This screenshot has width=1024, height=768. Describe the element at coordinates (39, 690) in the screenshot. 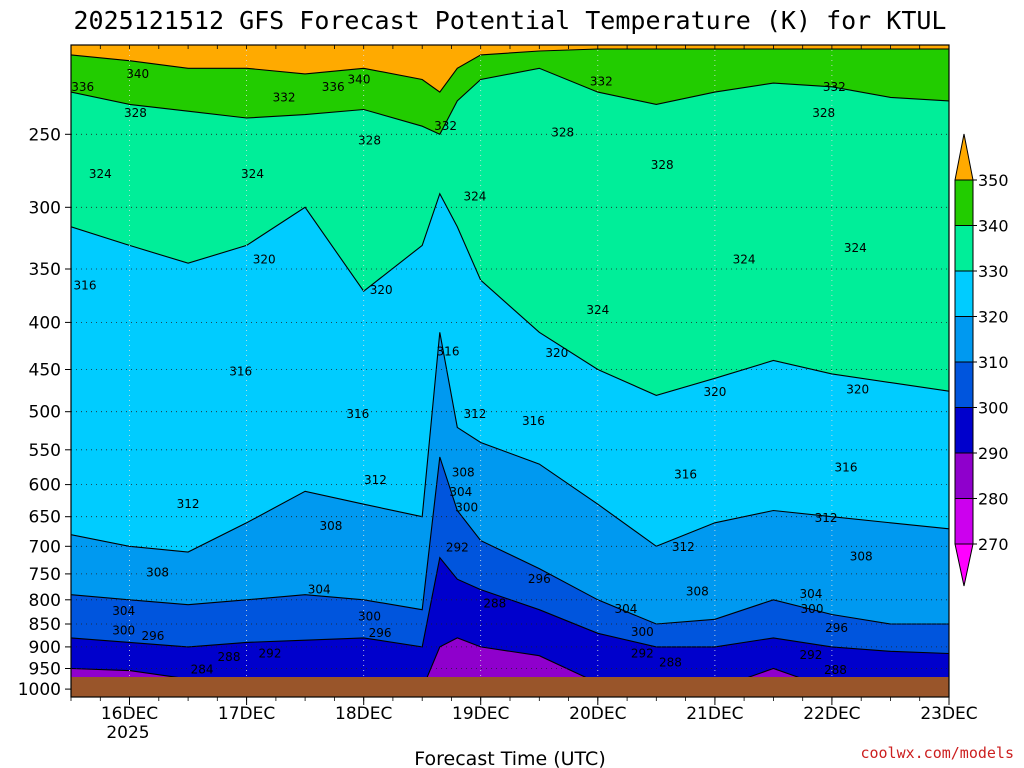

I see `y-tick-label-1000: 1000` at that location.